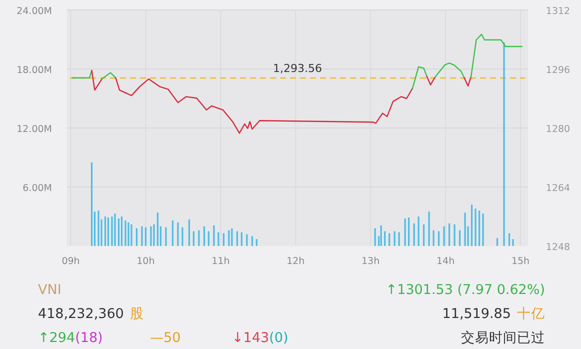  What do you see at coordinates (278, 338) in the screenshot?
I see `text: (0)` at bounding box center [278, 338].